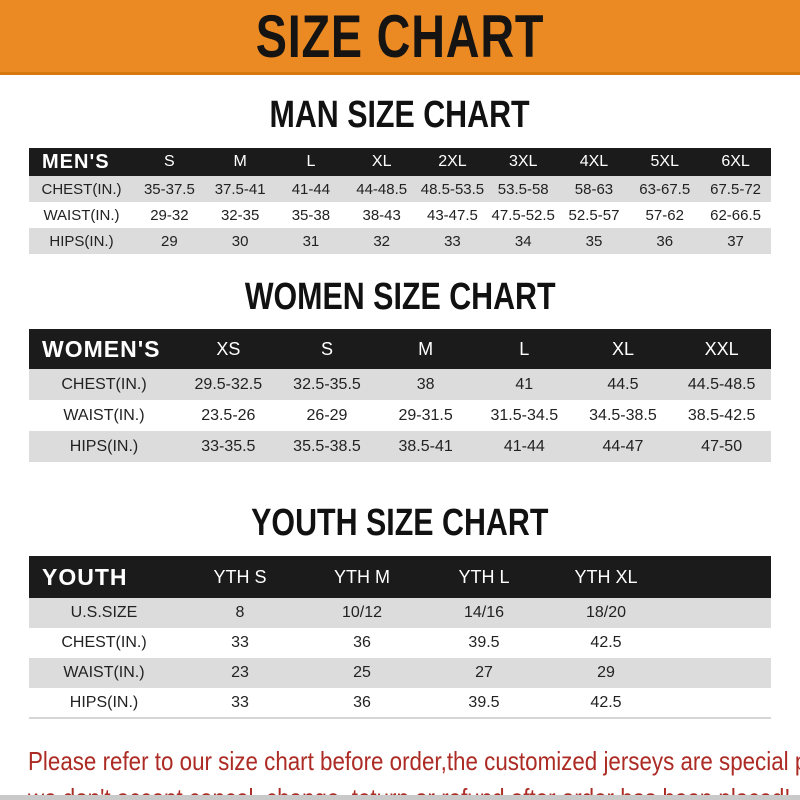 This screenshot has height=800, width=800. What do you see at coordinates (664, 215) in the screenshot?
I see `size-value-cell: 57-62` at bounding box center [664, 215].